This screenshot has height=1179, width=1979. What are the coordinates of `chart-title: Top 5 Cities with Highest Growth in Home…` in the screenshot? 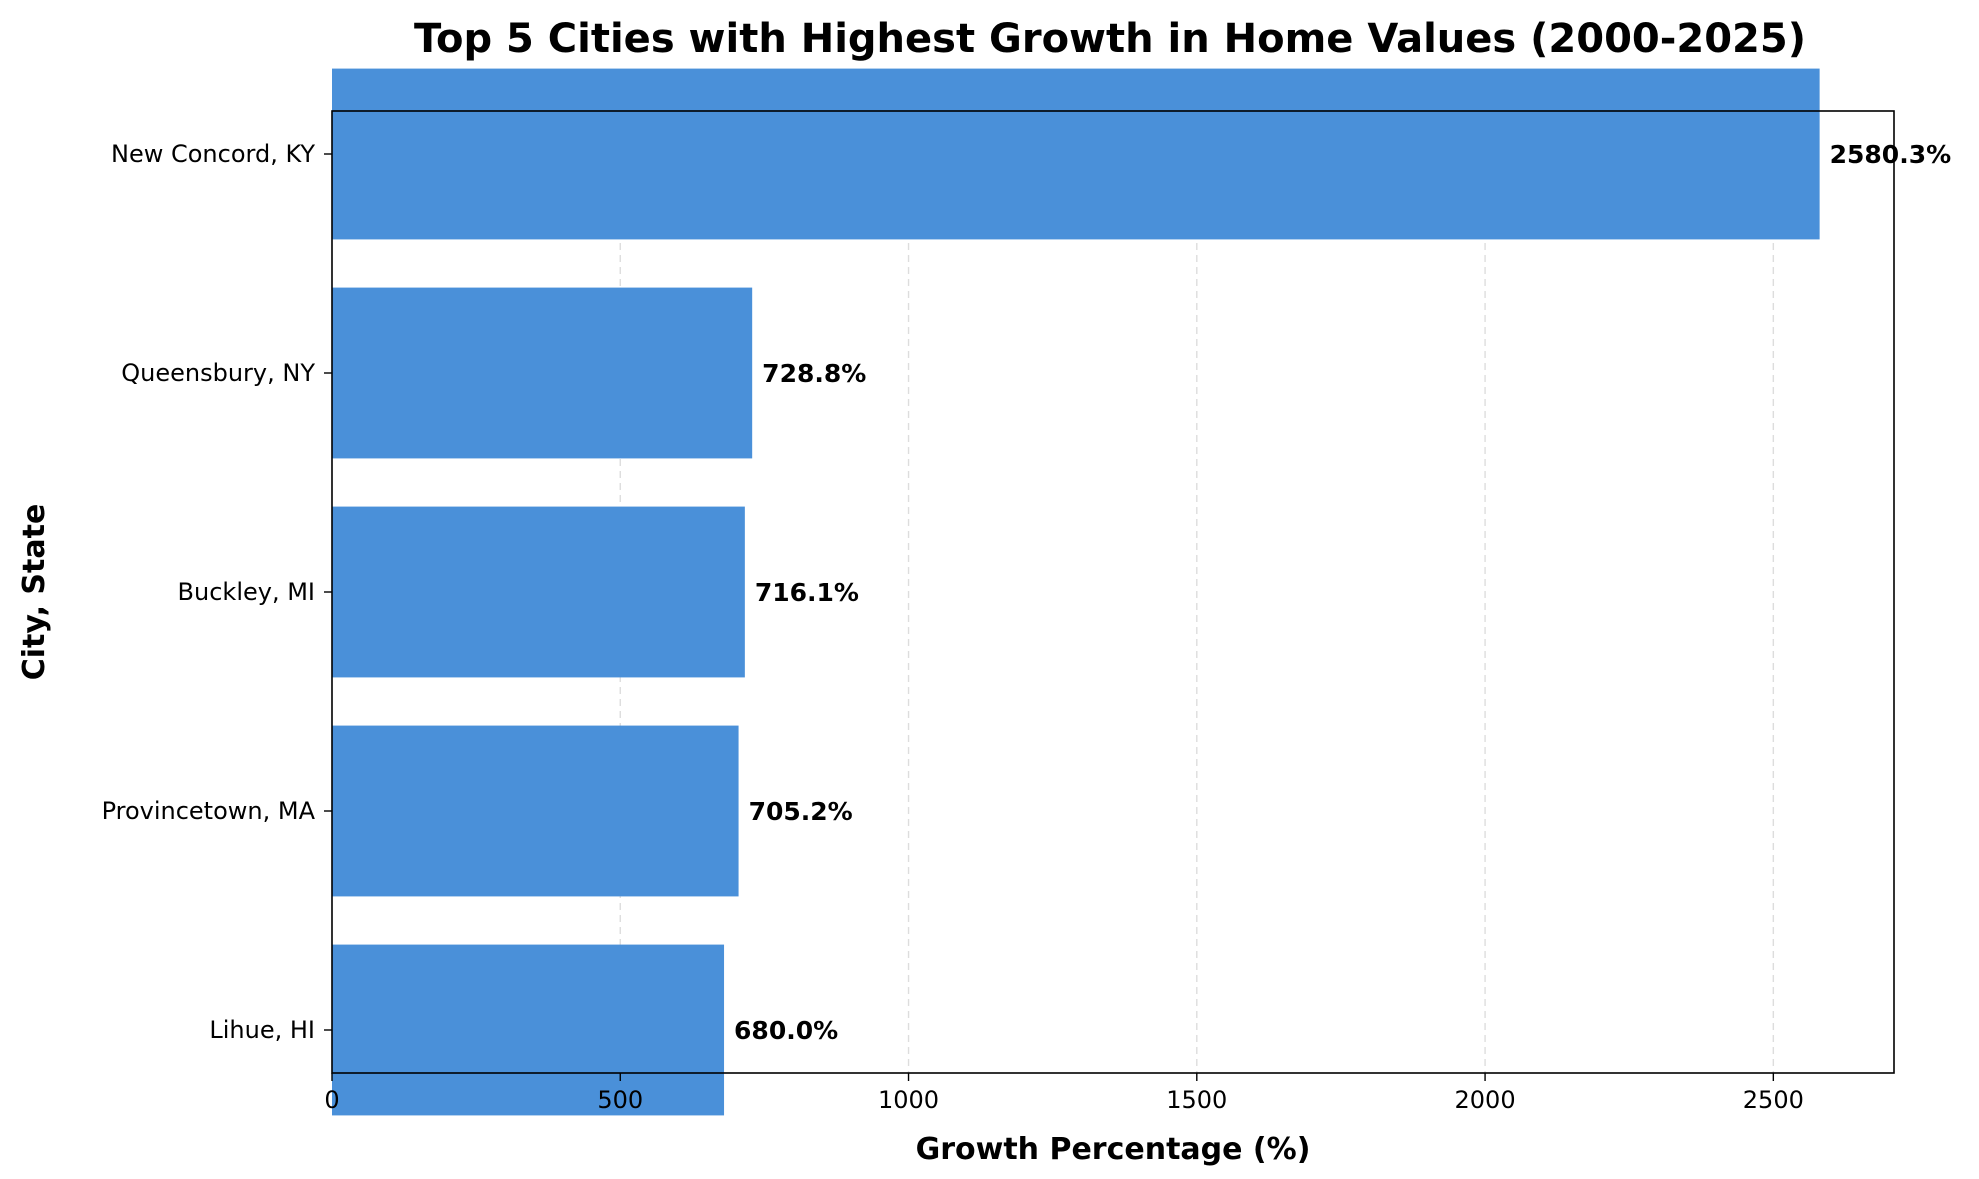 It's located at (1110, 39).